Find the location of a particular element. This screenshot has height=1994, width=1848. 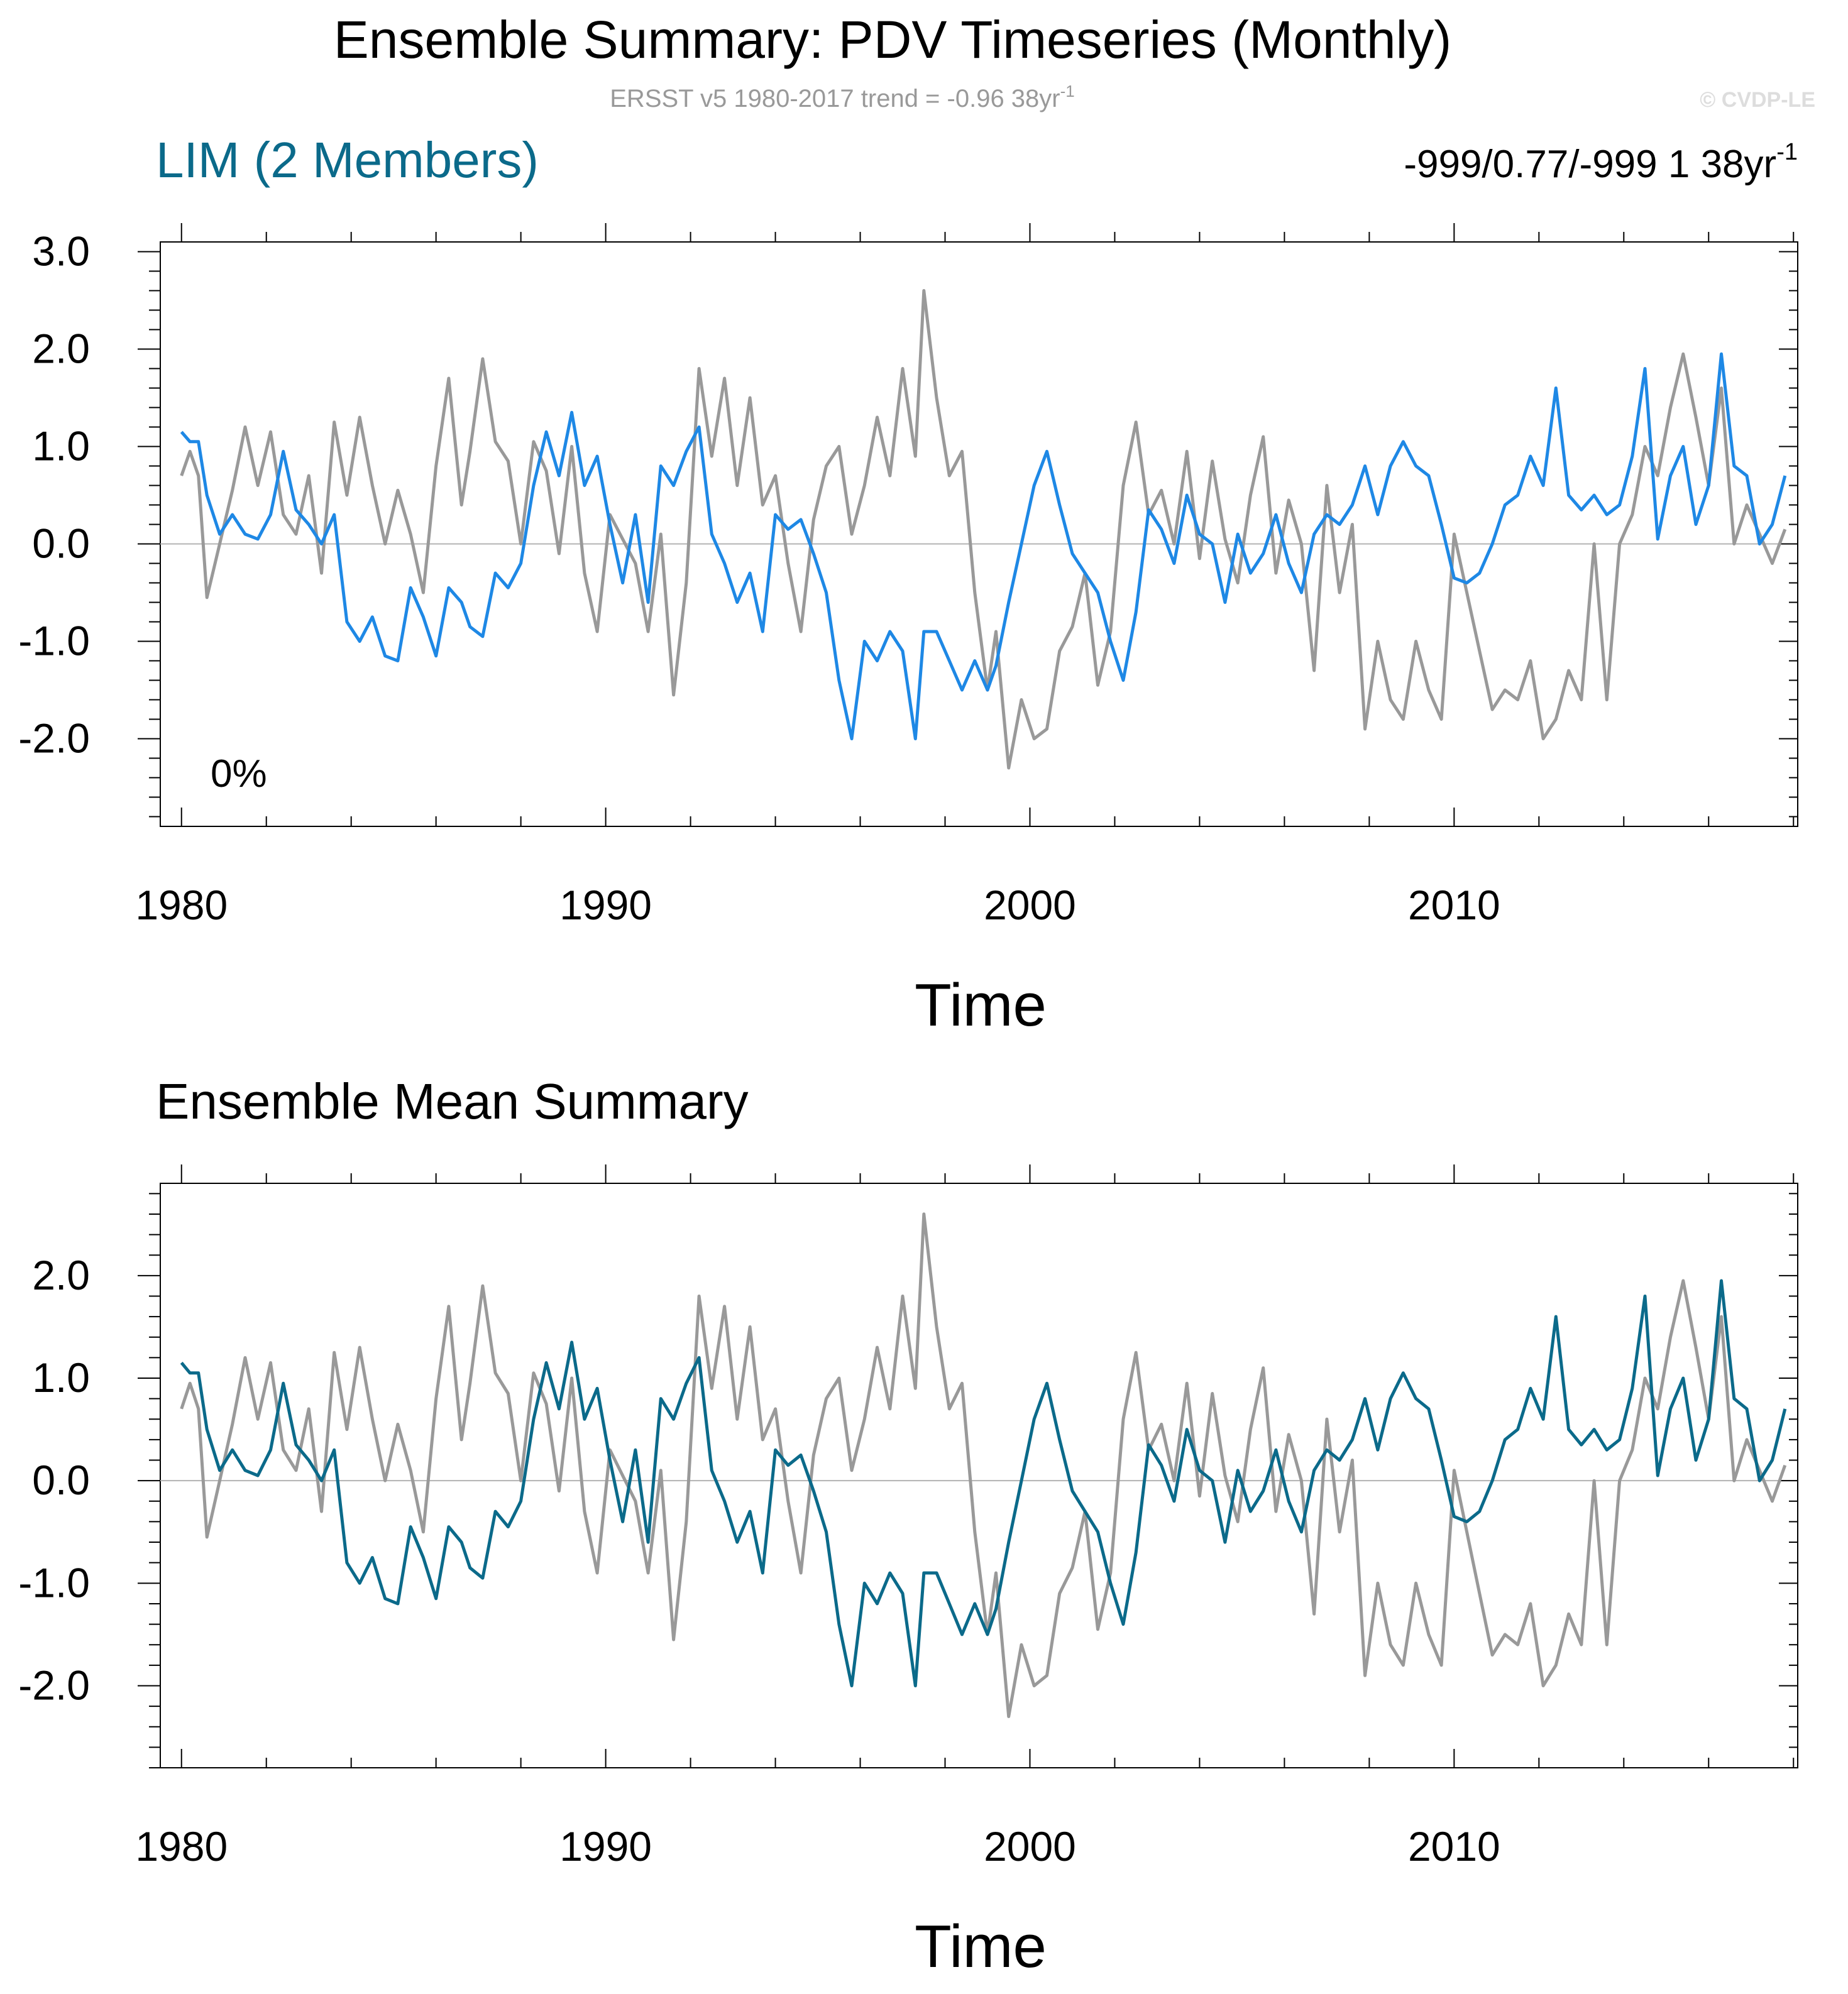

copyright-label: © CVDP-LE is located at coordinates (1757, 100).